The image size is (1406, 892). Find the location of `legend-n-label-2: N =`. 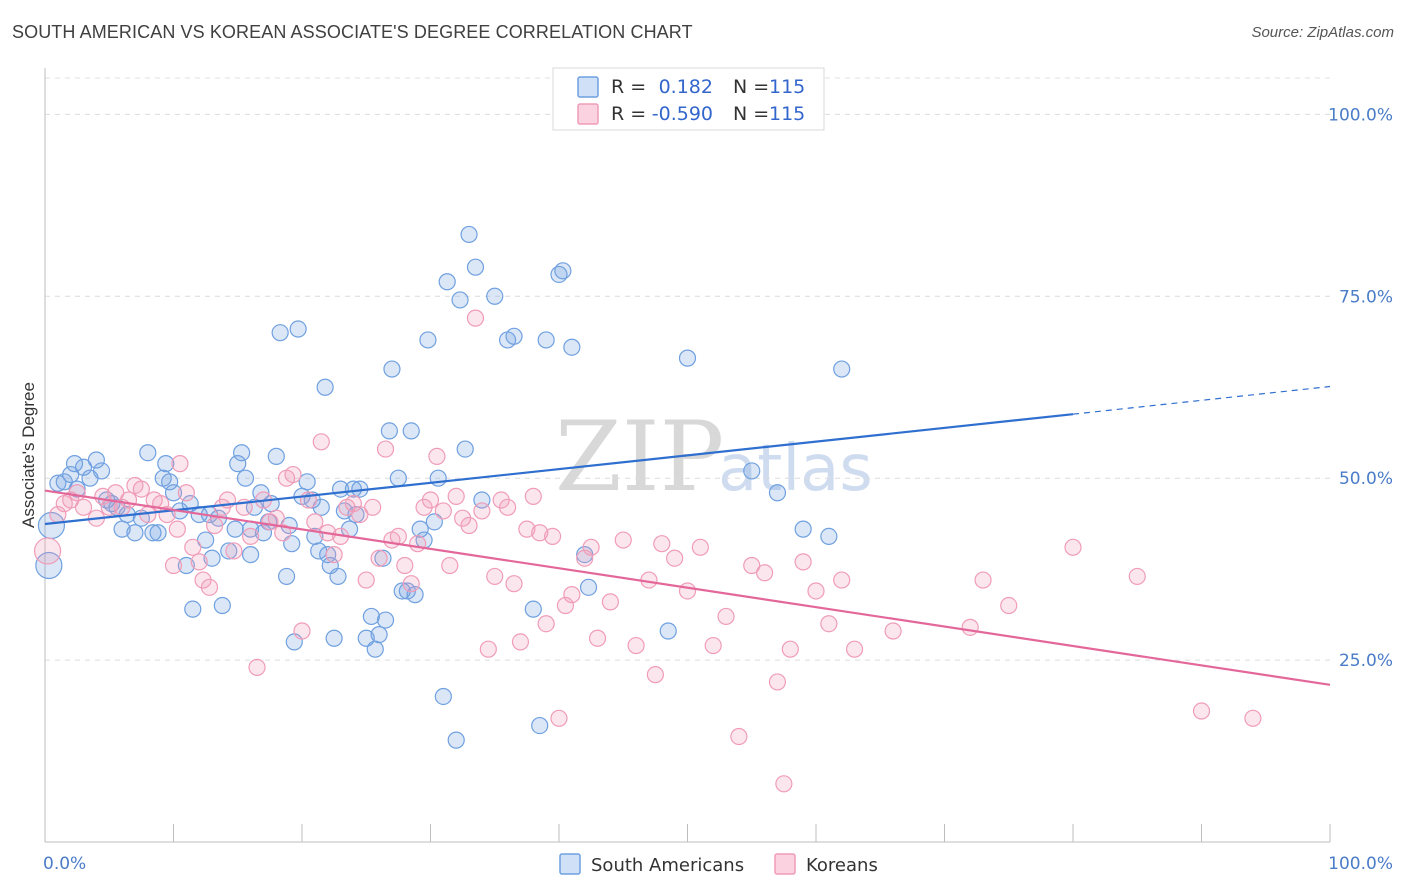

legend-n-label-2: N = is located at coordinates (751, 114).